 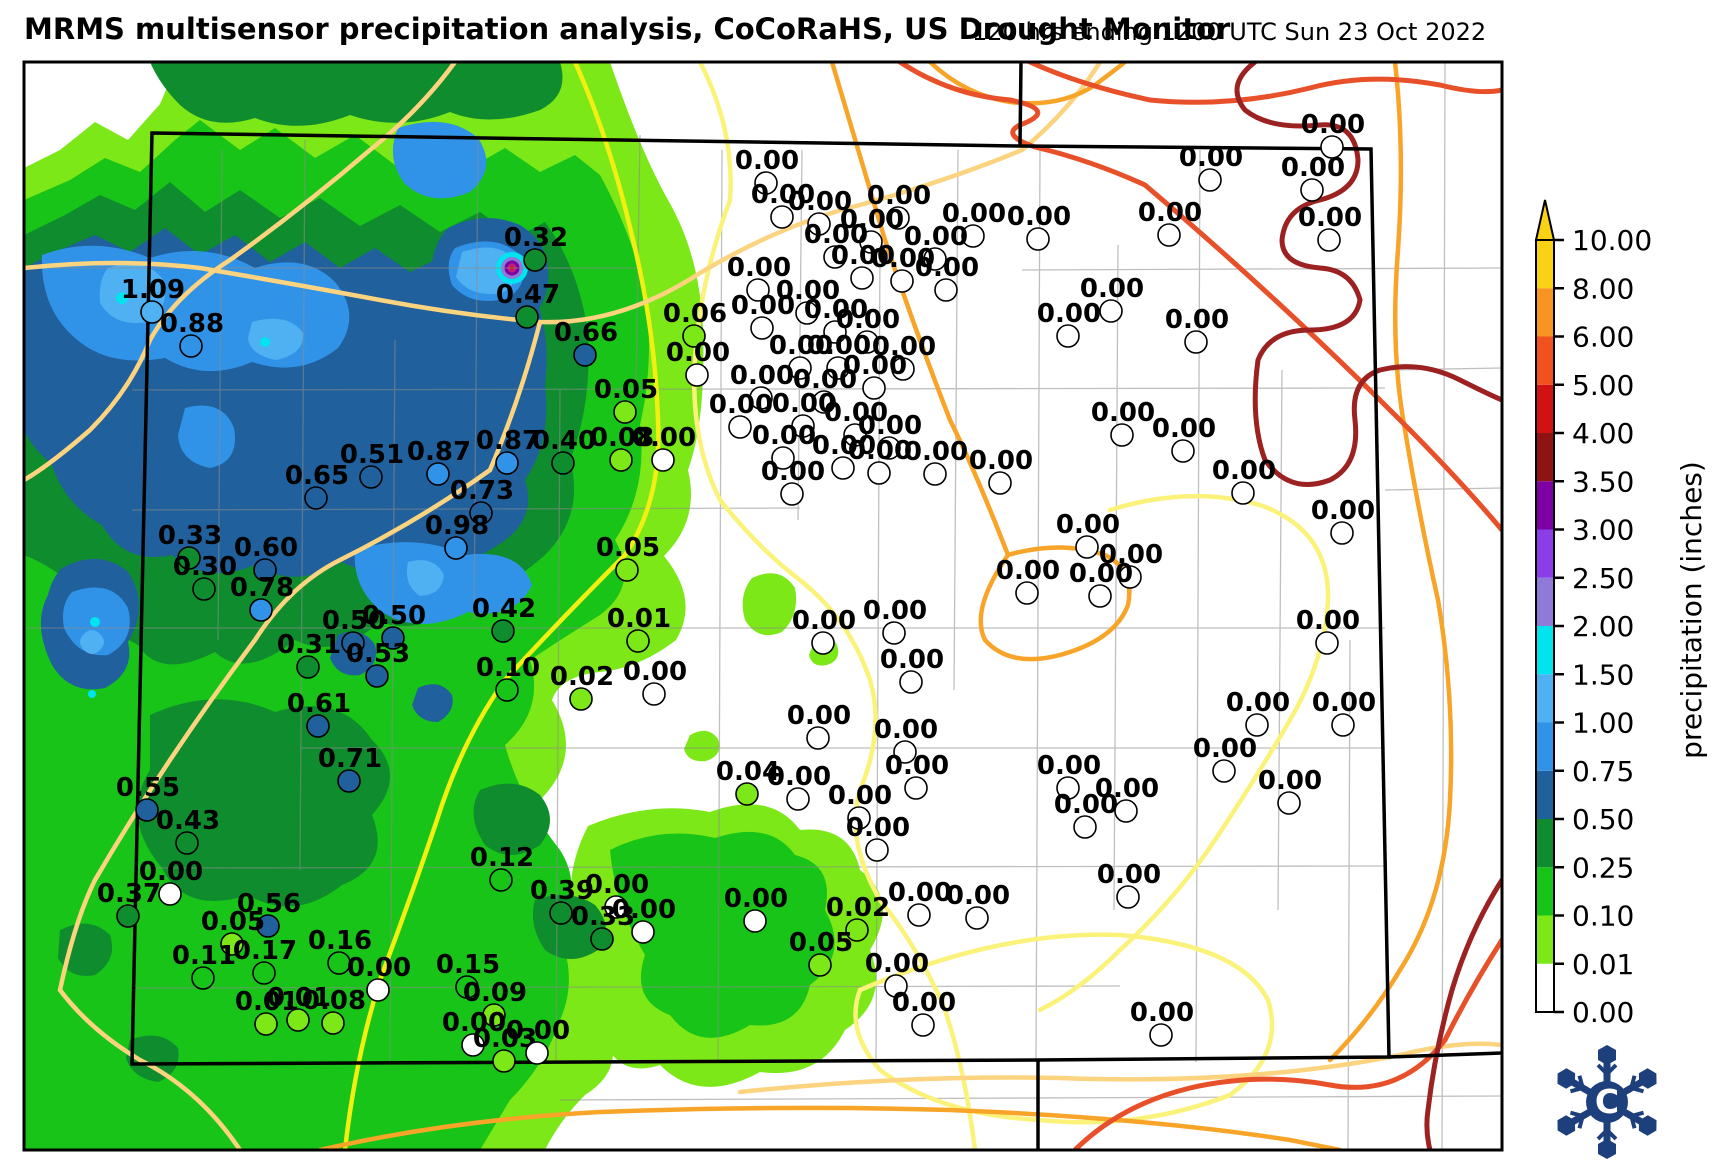 I want to click on station: 0.40, so click(x=564, y=450).